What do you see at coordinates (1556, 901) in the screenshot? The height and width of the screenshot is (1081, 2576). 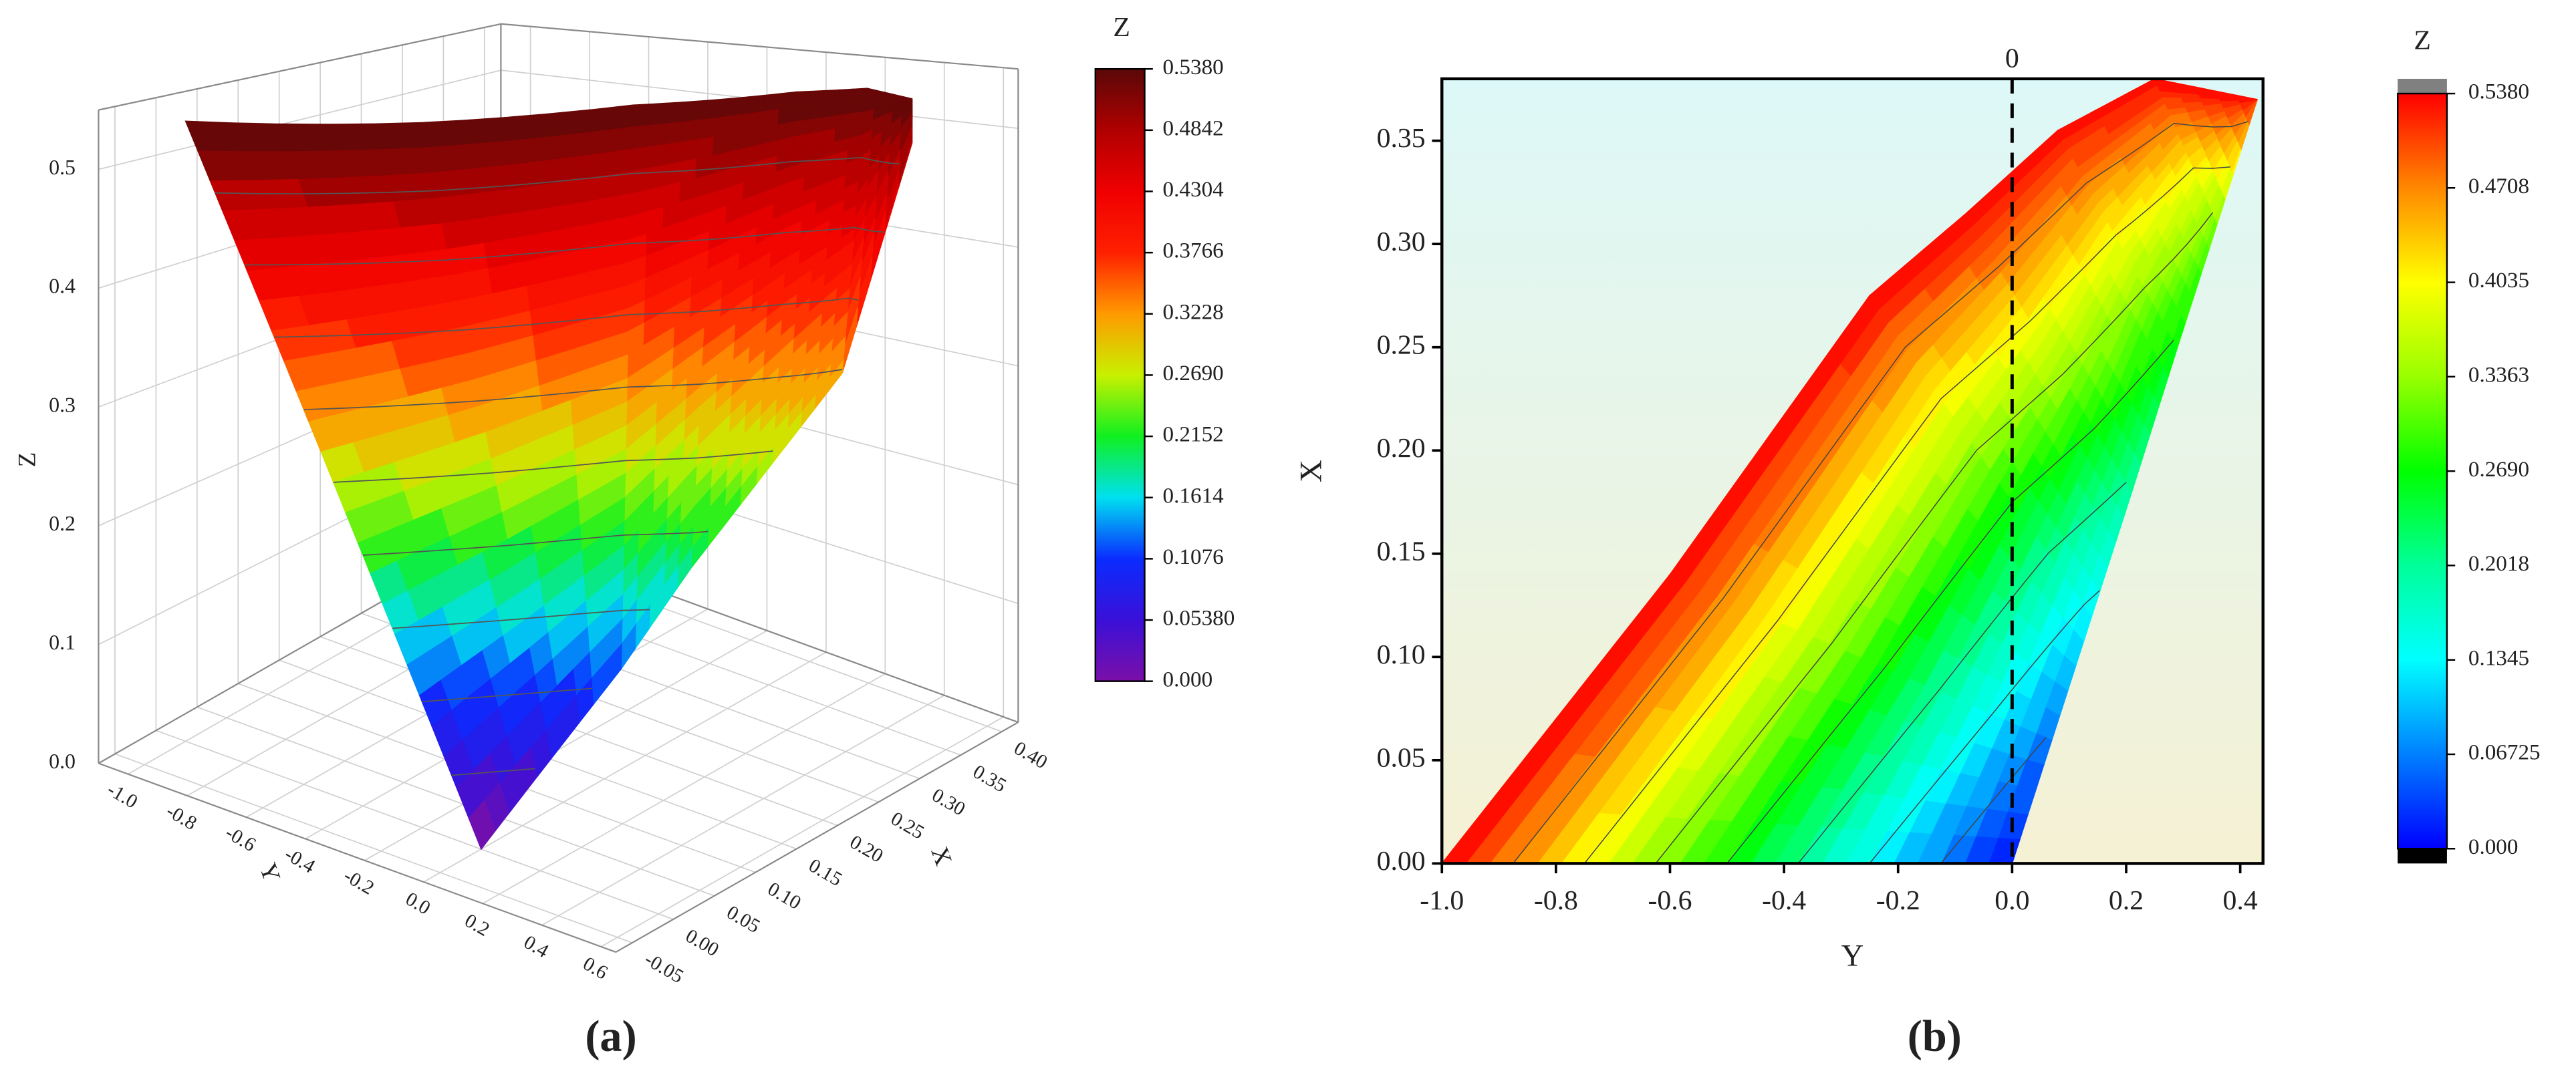 I see `x-tick-label: -0.8` at bounding box center [1556, 901].